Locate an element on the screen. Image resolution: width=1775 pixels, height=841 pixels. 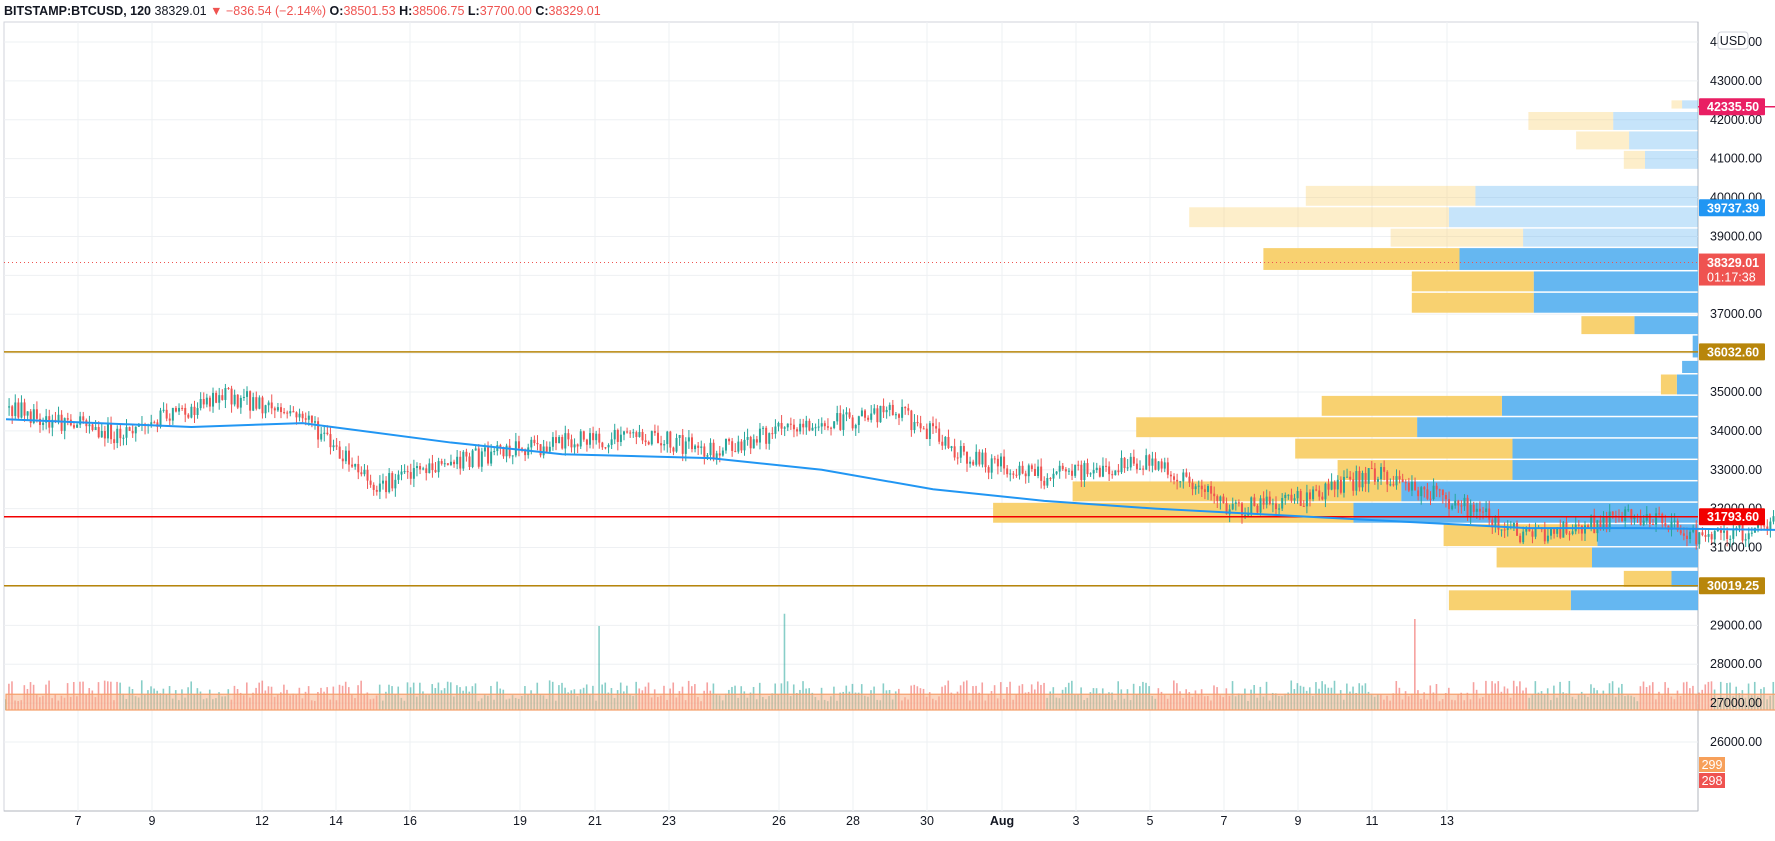
time-tick-label: 28 is located at coordinates (853, 821).